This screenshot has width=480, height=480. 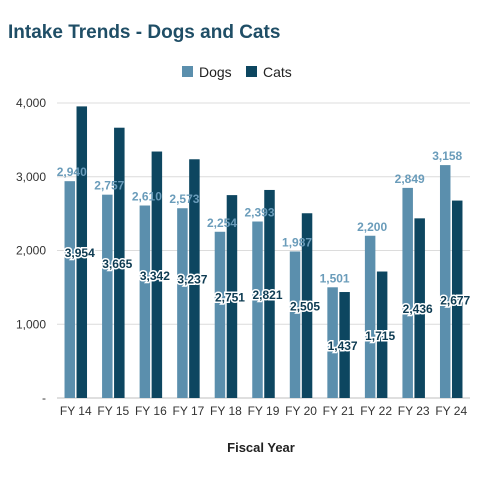 What do you see at coordinates (414, 411) in the screenshot?
I see `x-tick-label: FY 23` at bounding box center [414, 411].